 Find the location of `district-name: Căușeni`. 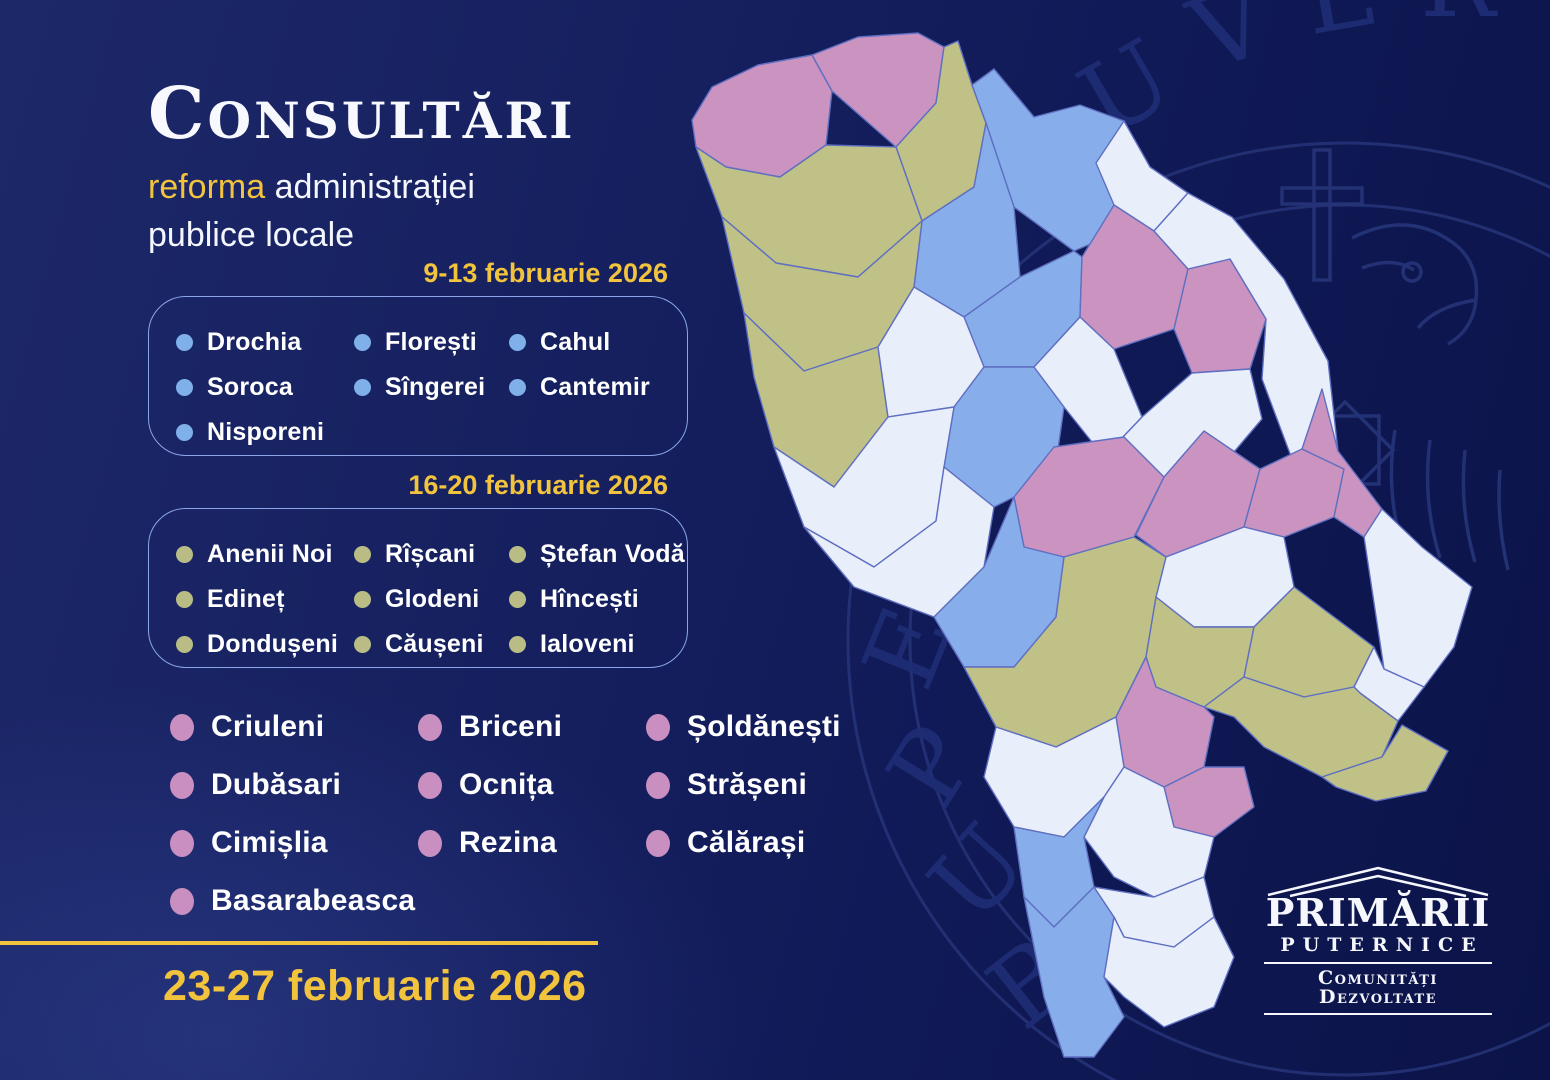

district-name: Căușeni is located at coordinates (434, 644).